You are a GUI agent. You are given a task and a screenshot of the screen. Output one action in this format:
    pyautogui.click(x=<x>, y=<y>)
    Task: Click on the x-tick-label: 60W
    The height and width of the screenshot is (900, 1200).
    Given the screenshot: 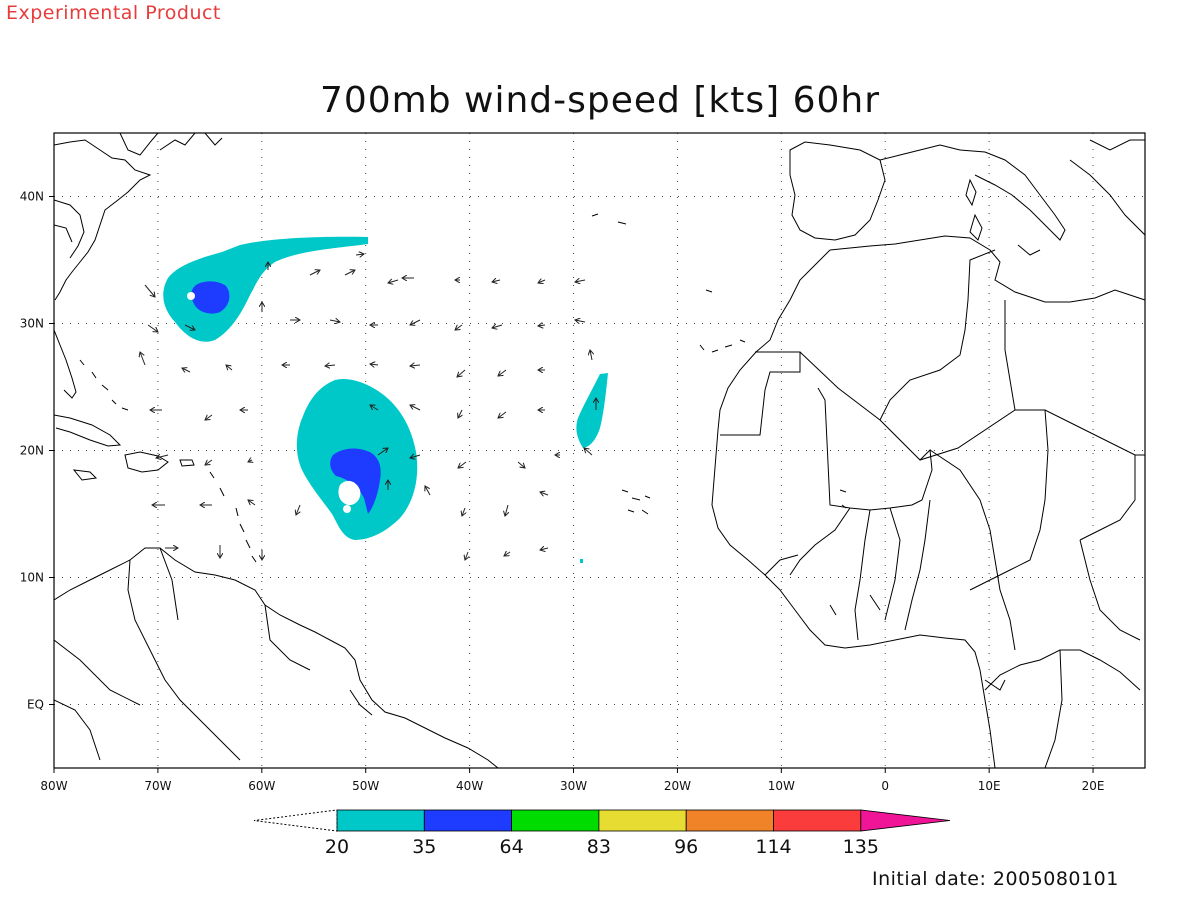 What is the action you would take?
    pyautogui.click(x=261, y=786)
    